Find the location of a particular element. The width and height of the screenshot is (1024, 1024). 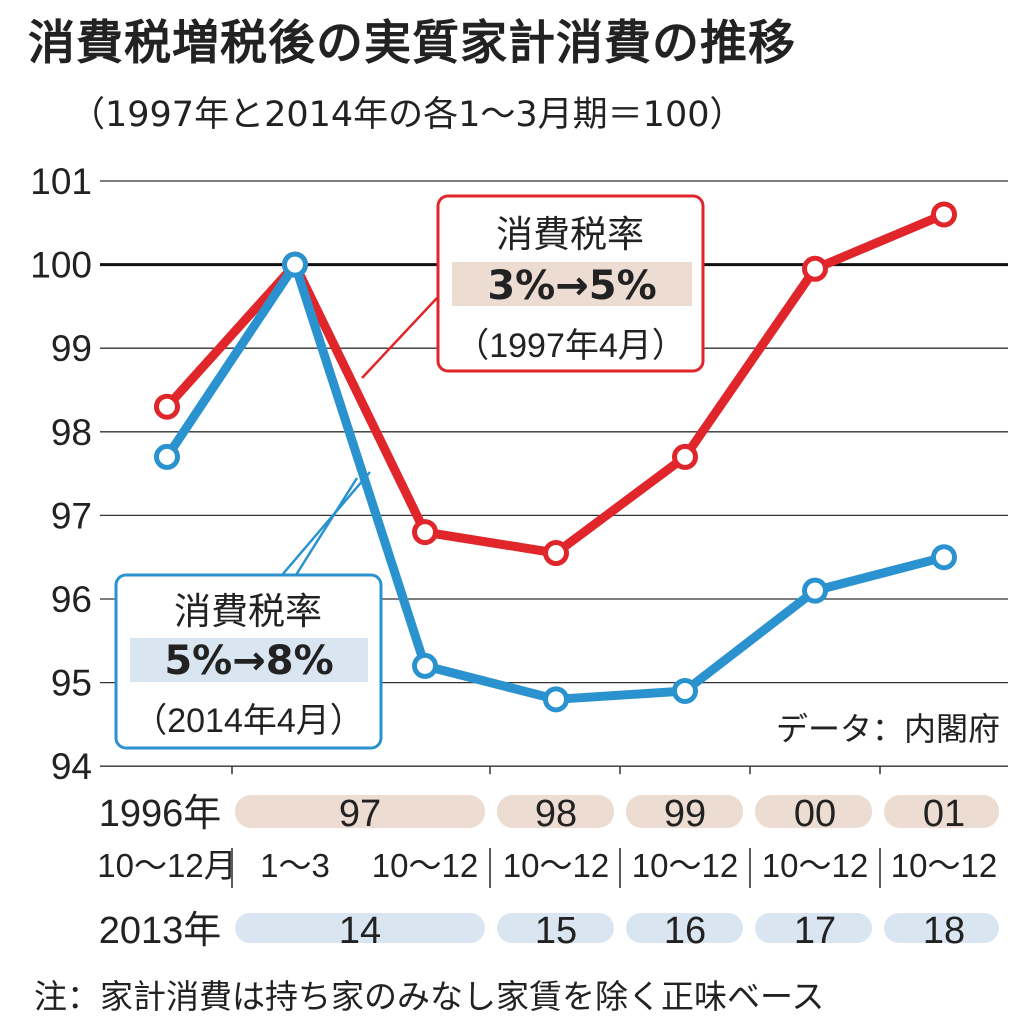

y-tick-label: 94 is located at coordinates (71, 766).